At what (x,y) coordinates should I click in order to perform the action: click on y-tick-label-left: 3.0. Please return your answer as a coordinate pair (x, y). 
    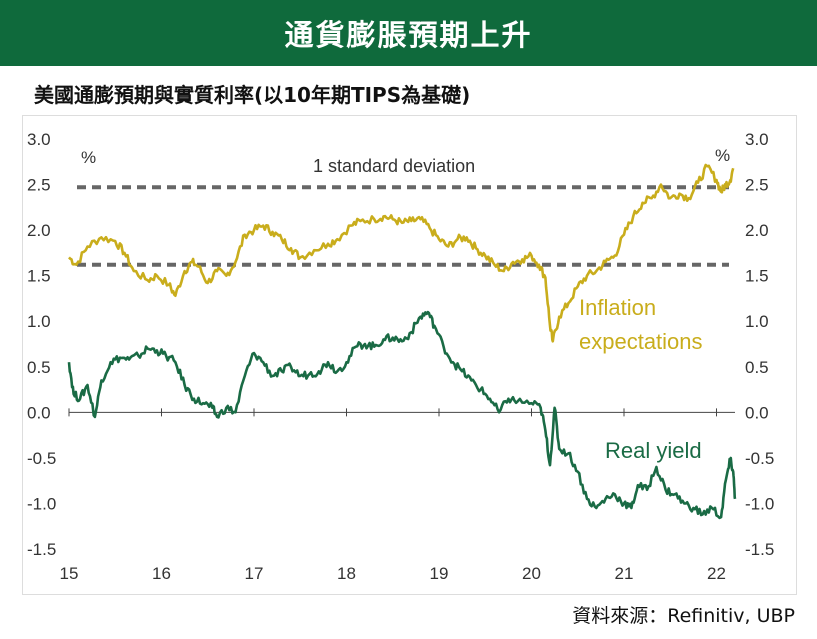
    Looking at the image, I should click on (39, 139).